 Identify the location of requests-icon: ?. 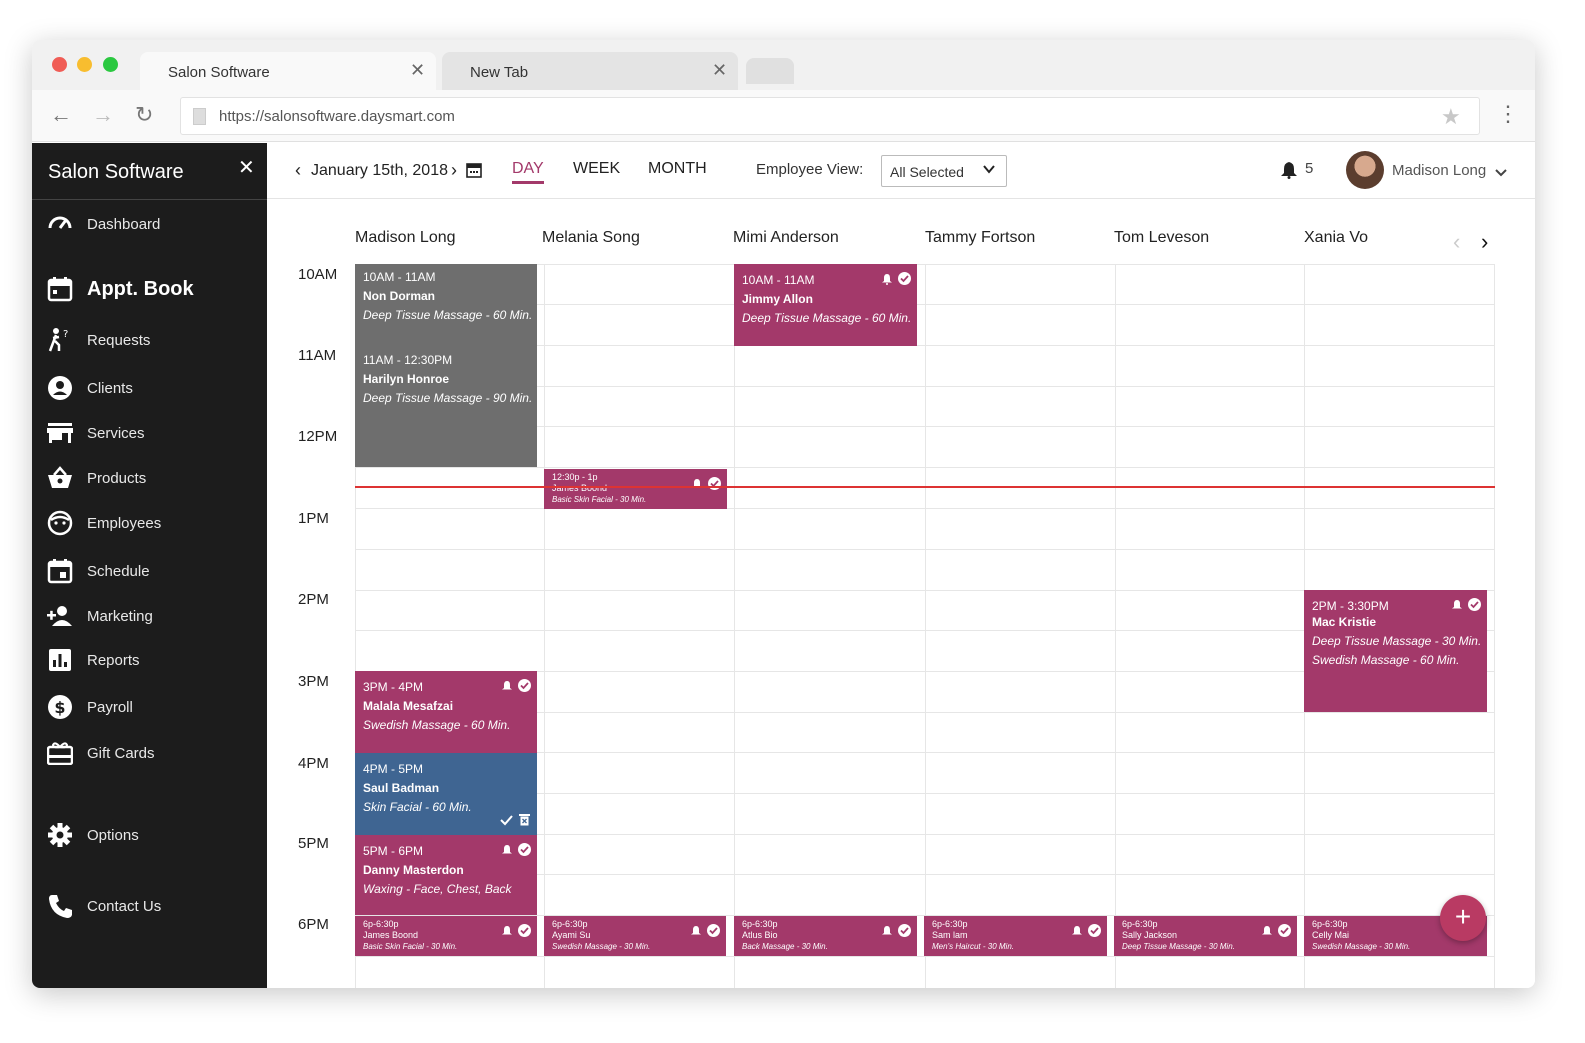
(60, 340).